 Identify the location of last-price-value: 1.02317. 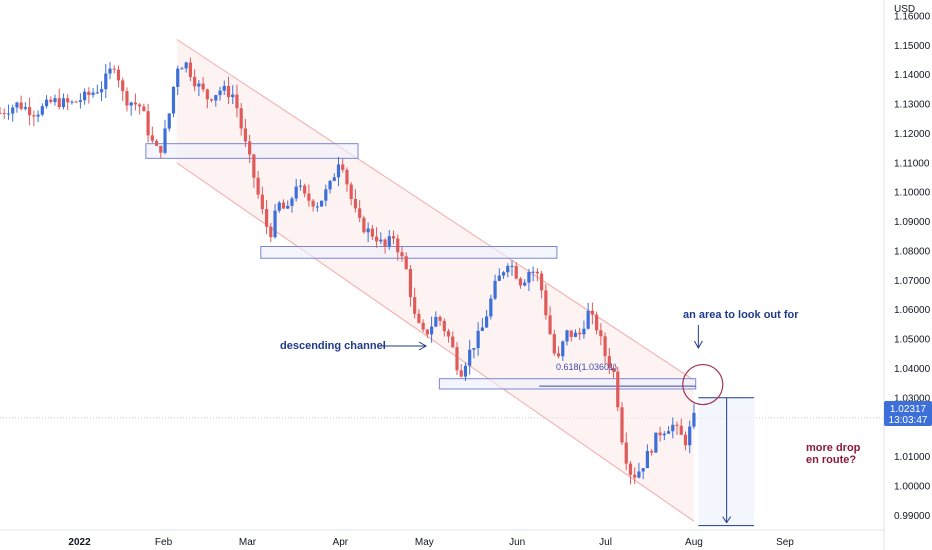
(908, 409).